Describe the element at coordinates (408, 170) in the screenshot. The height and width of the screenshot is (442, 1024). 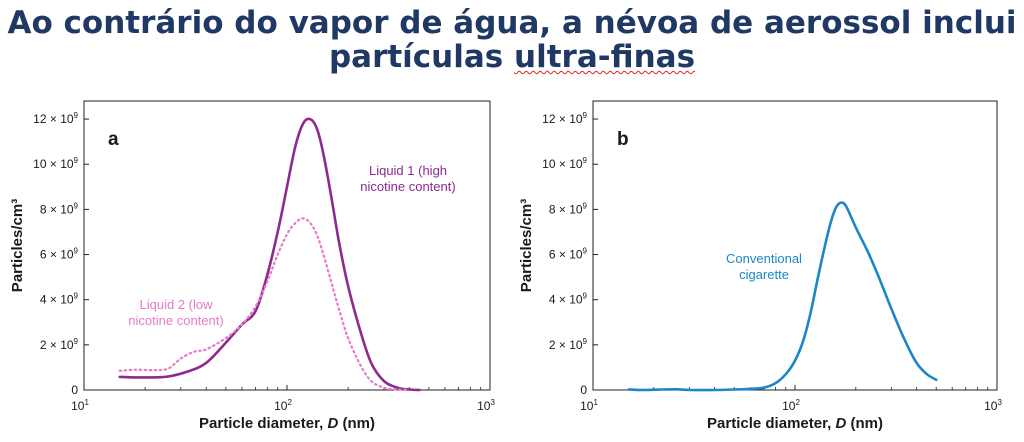
I see `series-label-a-0: Liquid 1 (high` at that location.